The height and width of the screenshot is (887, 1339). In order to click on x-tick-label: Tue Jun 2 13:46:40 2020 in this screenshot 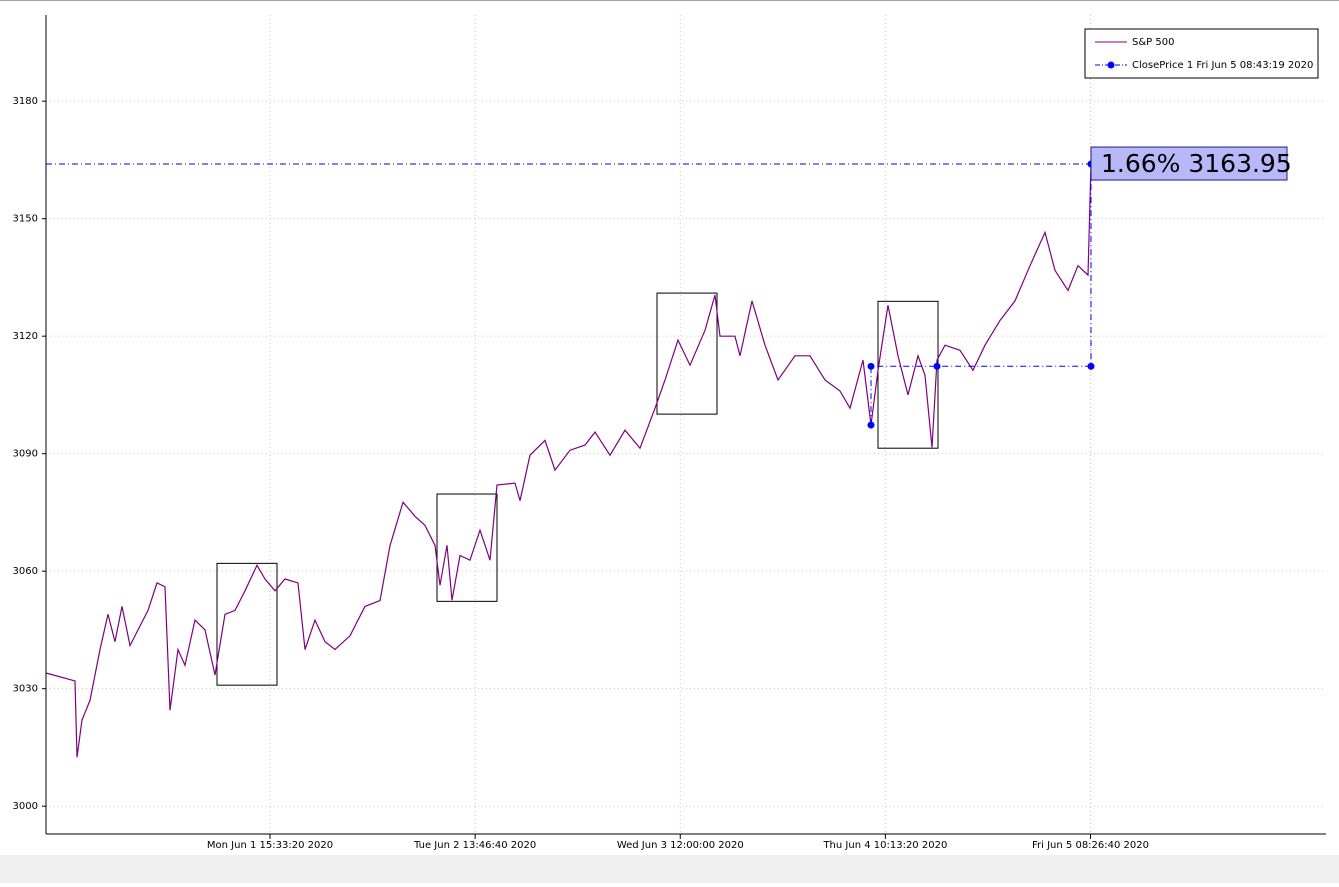, I will do `click(474, 845)`.